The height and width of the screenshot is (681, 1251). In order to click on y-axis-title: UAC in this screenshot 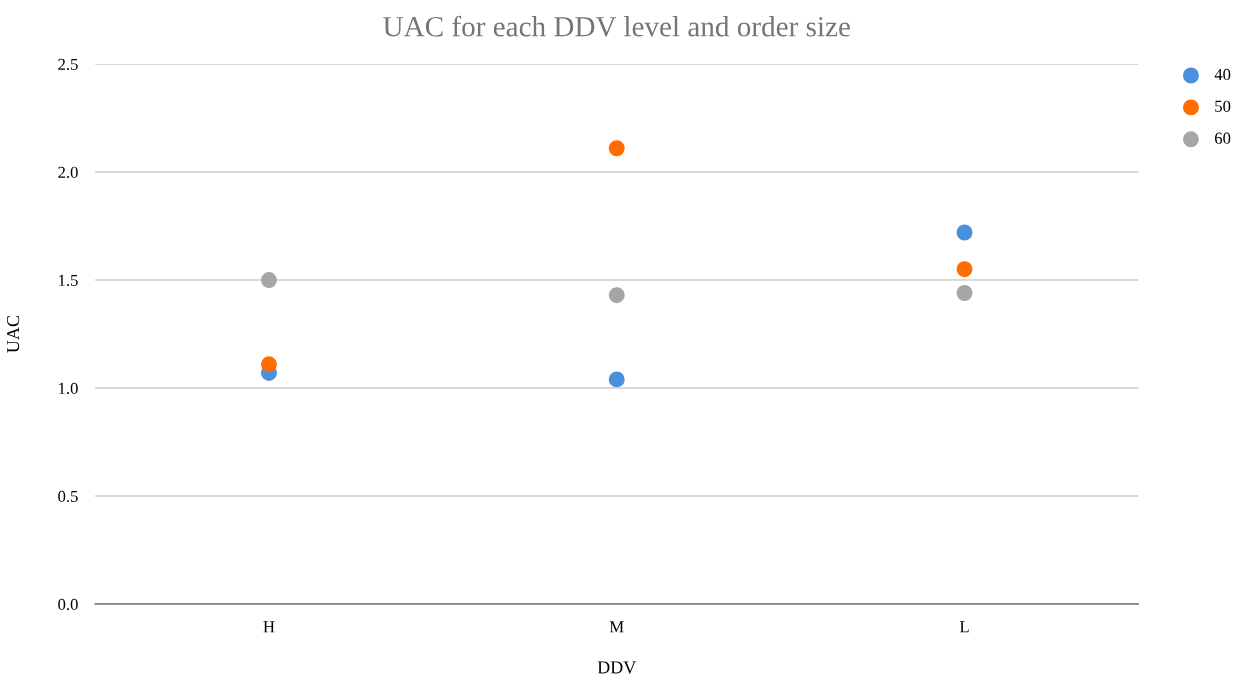, I will do `click(13, 334)`.